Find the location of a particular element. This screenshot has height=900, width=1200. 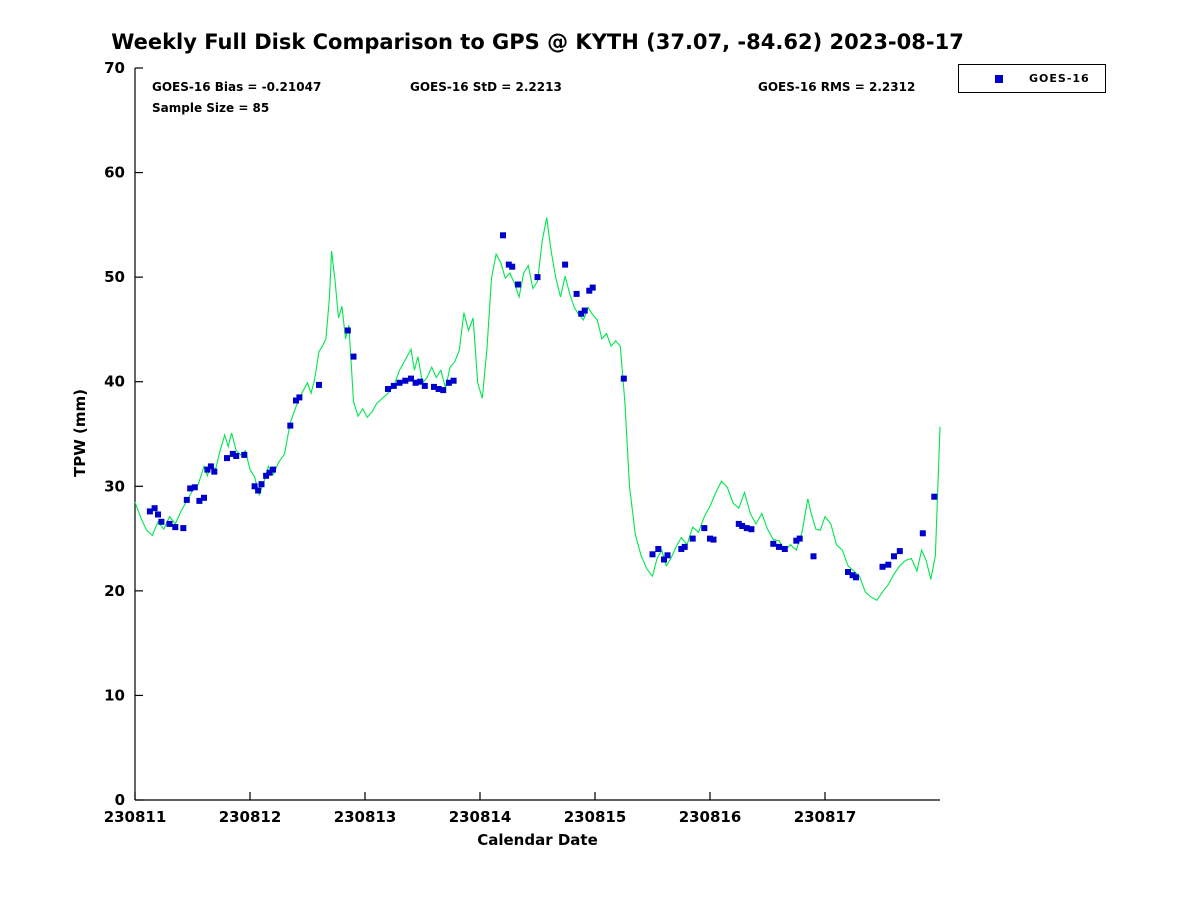

y-tick-label: 10 is located at coordinates (114, 695).